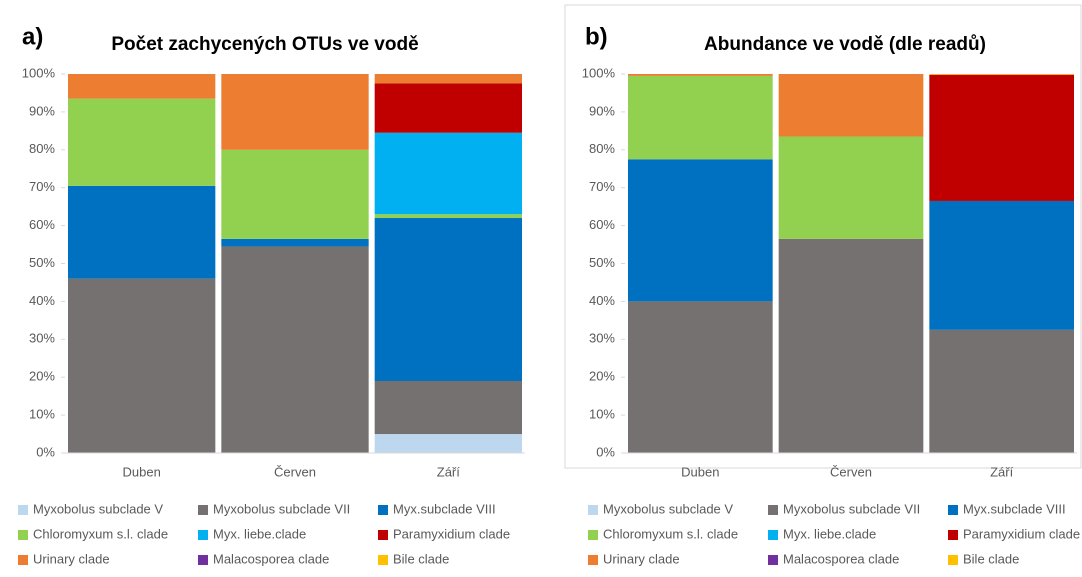 This screenshot has height=577, width=1082. Describe the element at coordinates (596, 36) in the screenshot. I see `panel-label: b)` at that location.